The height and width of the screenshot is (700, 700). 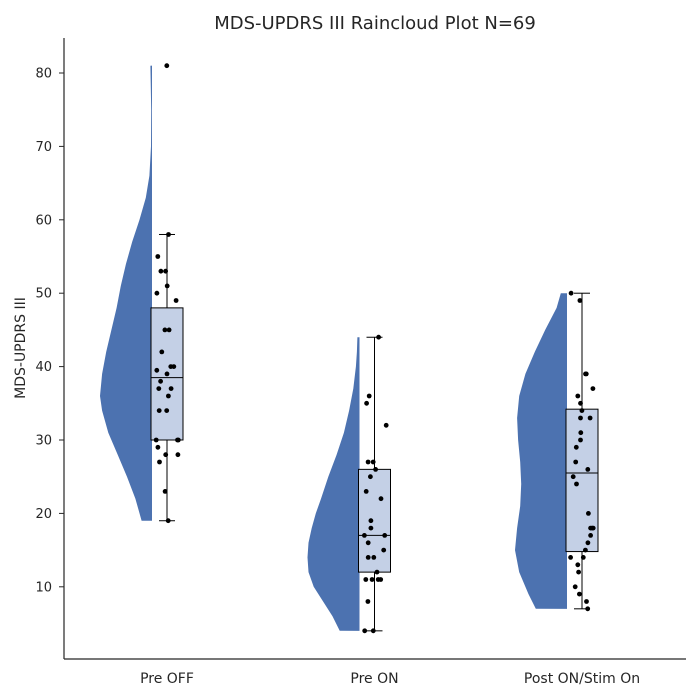 What do you see at coordinates (43, 147) in the screenshot?
I see `y-tick-label: 70` at bounding box center [43, 147].